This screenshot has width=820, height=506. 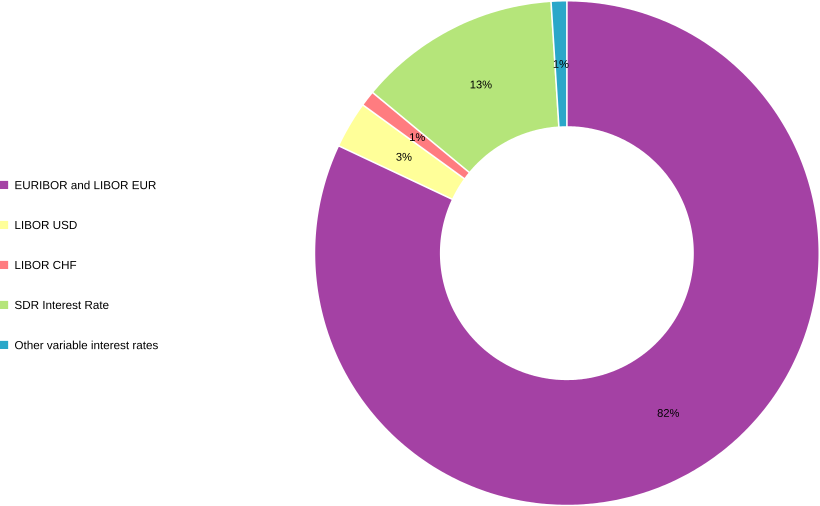 I want to click on legend-label: SDR Interest Rate, so click(x=61, y=304).